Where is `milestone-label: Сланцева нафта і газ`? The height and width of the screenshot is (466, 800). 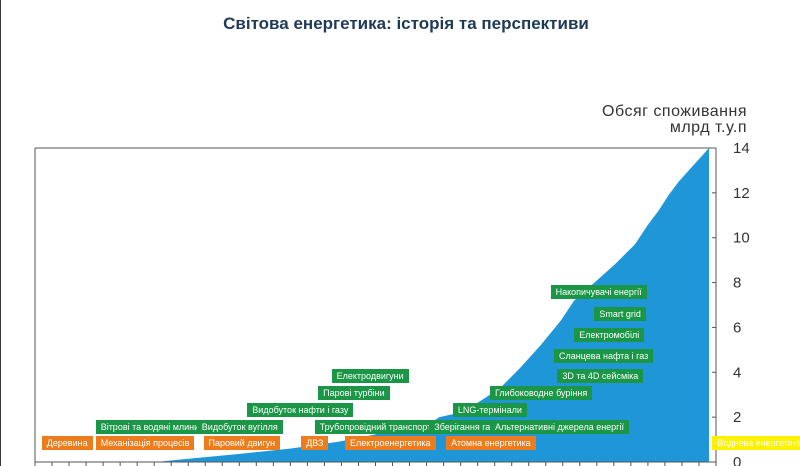
milestone-label: Сланцева нафта і газ is located at coordinates (604, 355).